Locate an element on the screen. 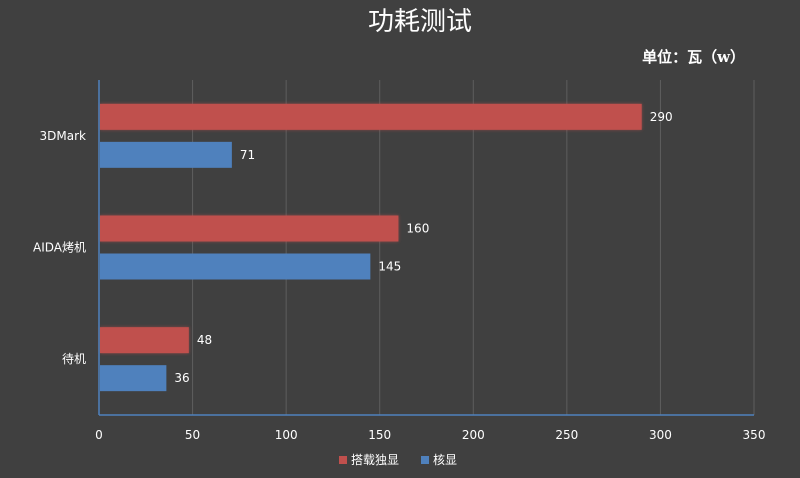 Image resolution: width=800 pixels, height=478 pixels. chart-title: 功耗测试 is located at coordinates (420, 22).